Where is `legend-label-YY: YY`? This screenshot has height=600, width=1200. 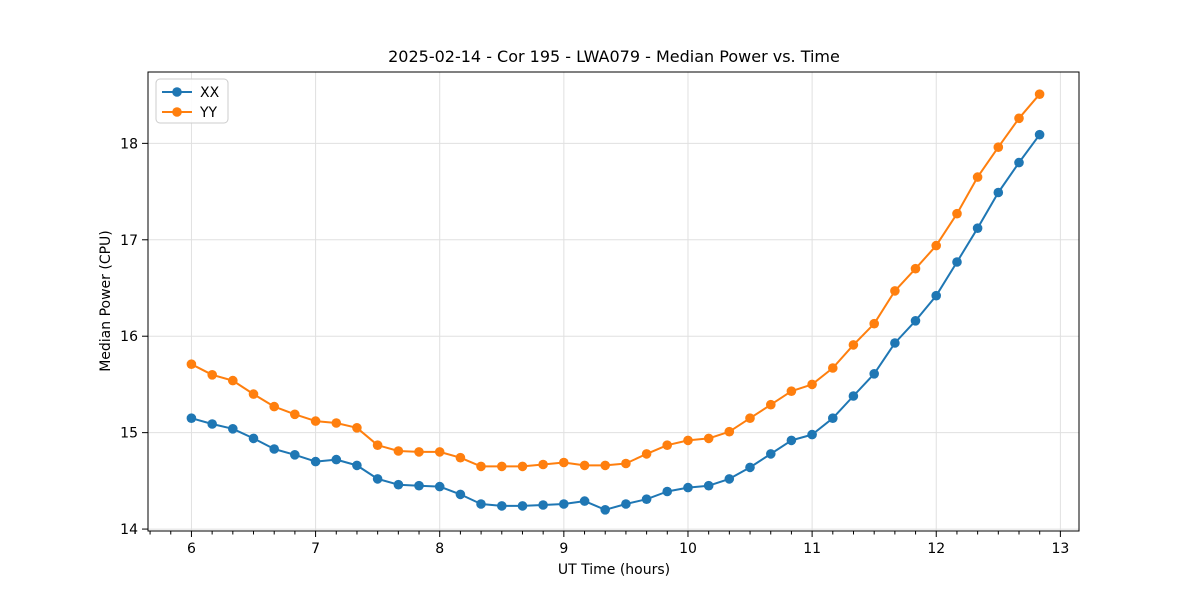
legend-label-YY: YY is located at coordinates (208, 113).